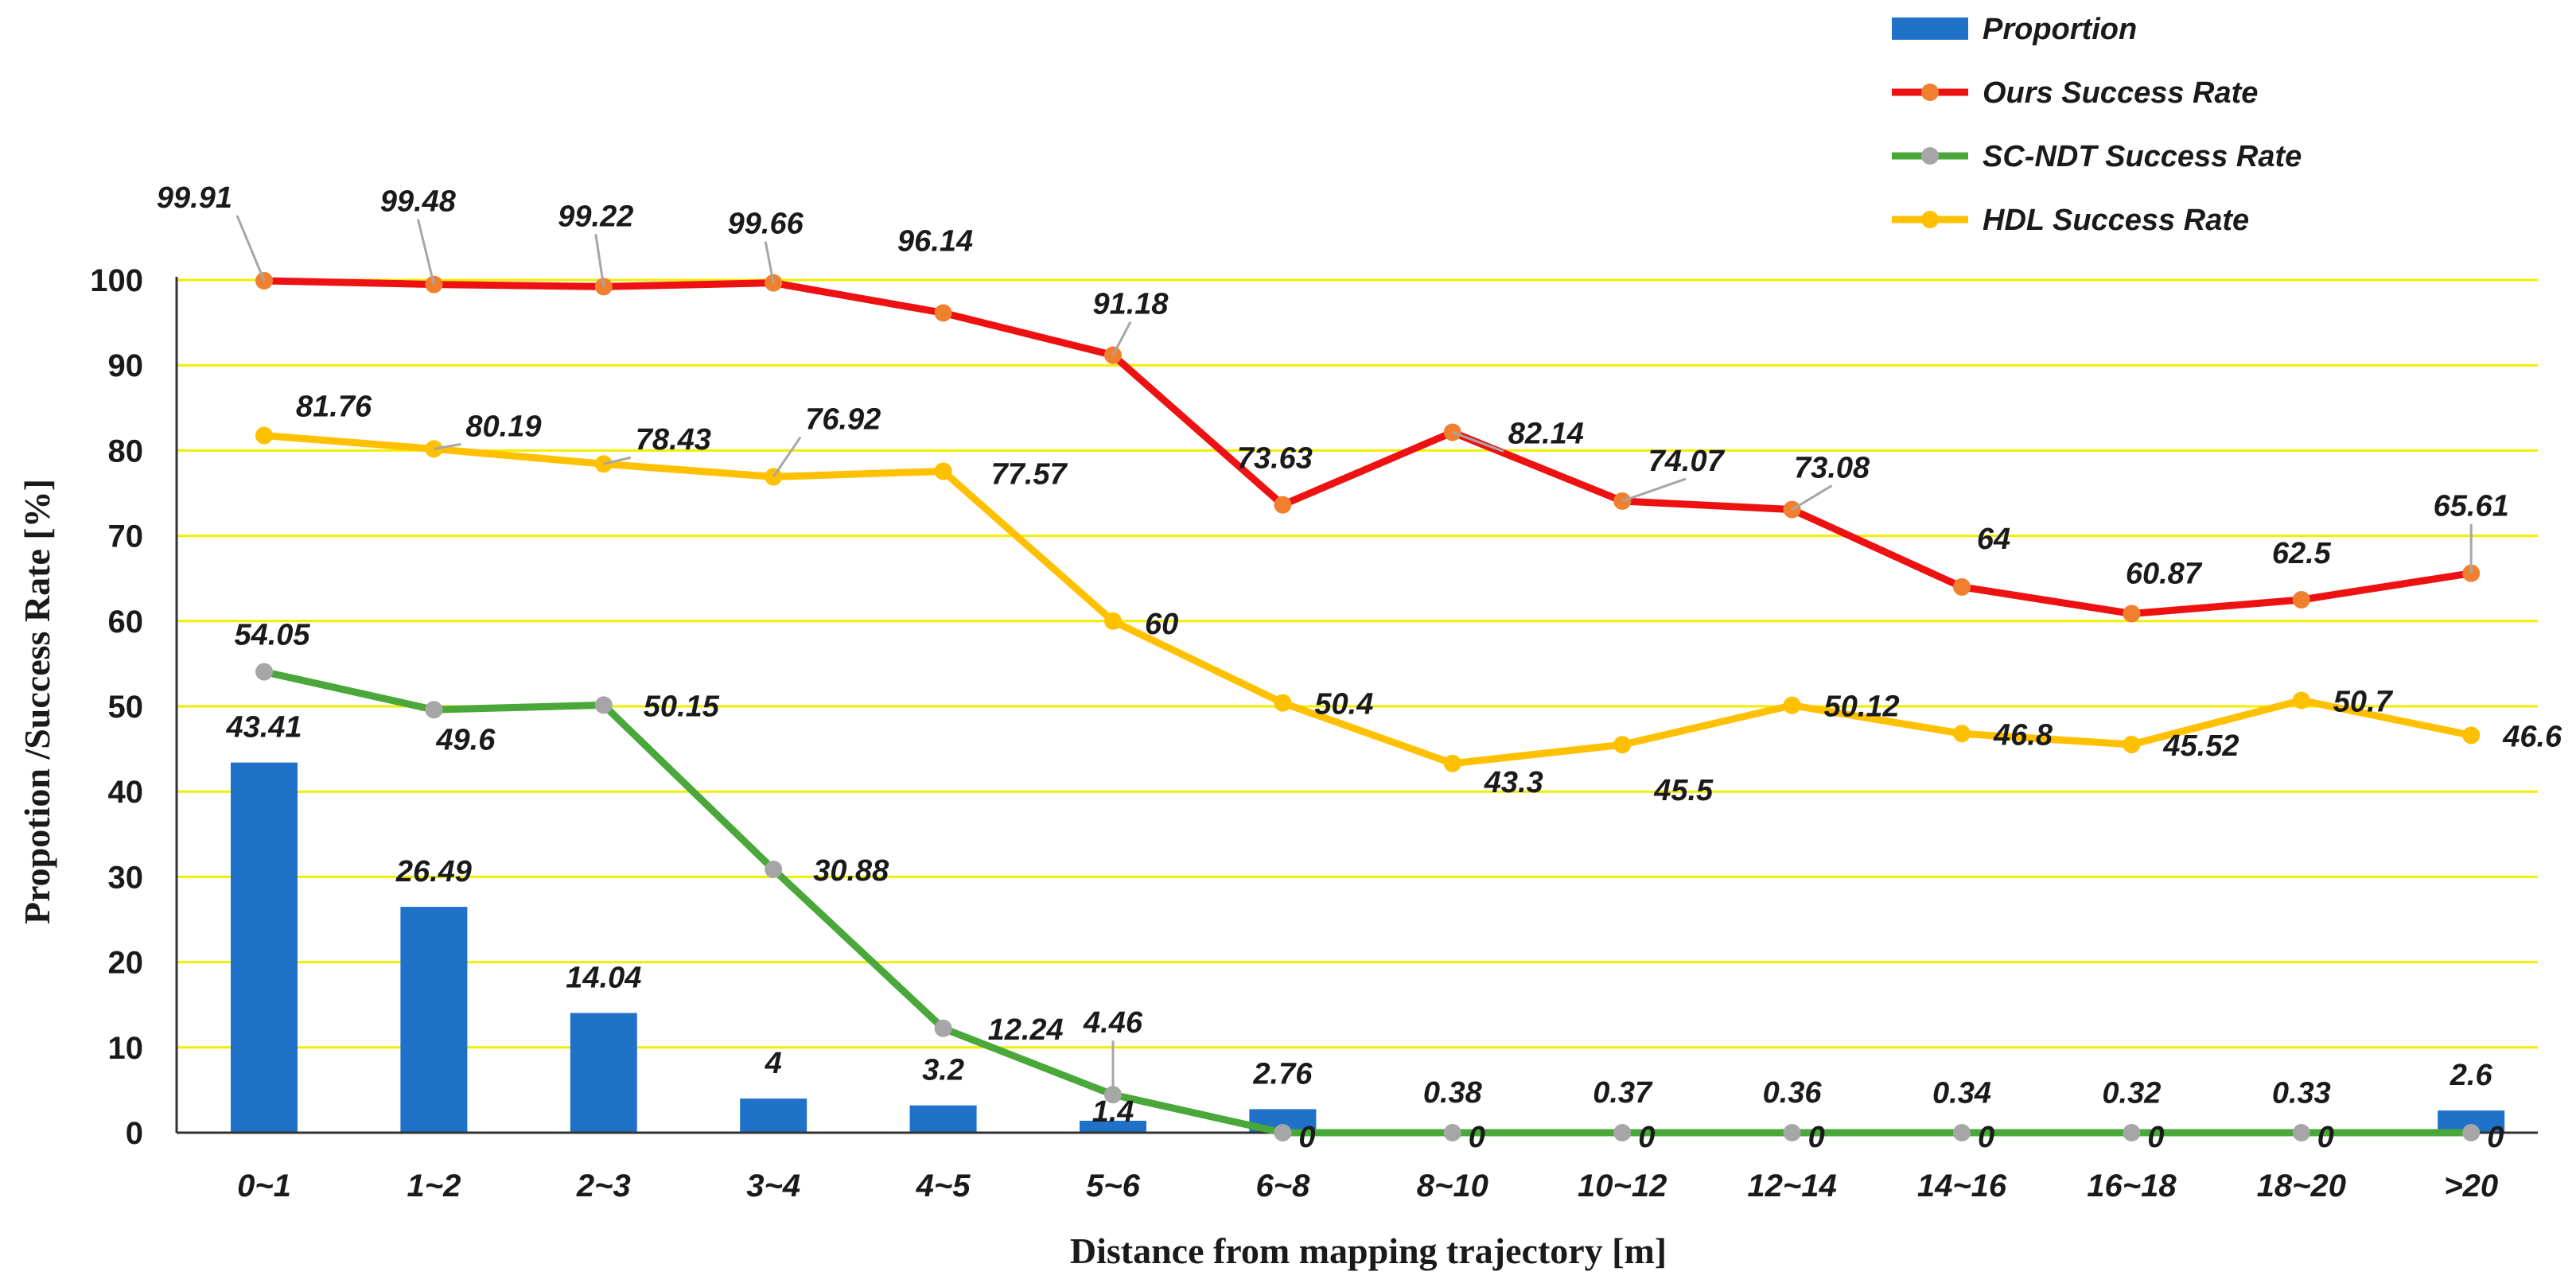 The image size is (2576, 1287). What do you see at coordinates (2164, 573) in the screenshot?
I see `line-value-label: 60.87` at bounding box center [2164, 573].